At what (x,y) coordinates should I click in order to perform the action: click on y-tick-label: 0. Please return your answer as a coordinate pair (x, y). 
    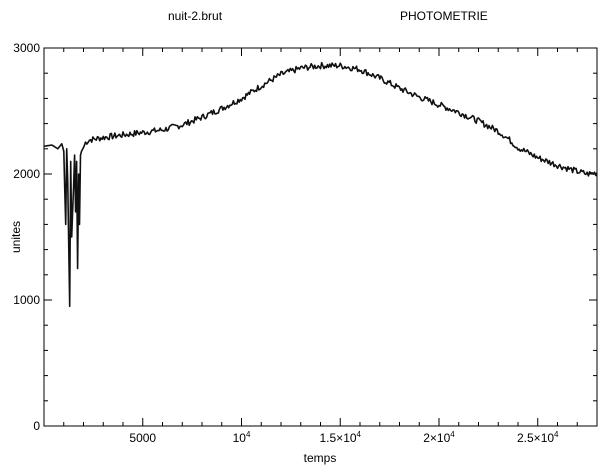
    Looking at the image, I should click on (36, 426).